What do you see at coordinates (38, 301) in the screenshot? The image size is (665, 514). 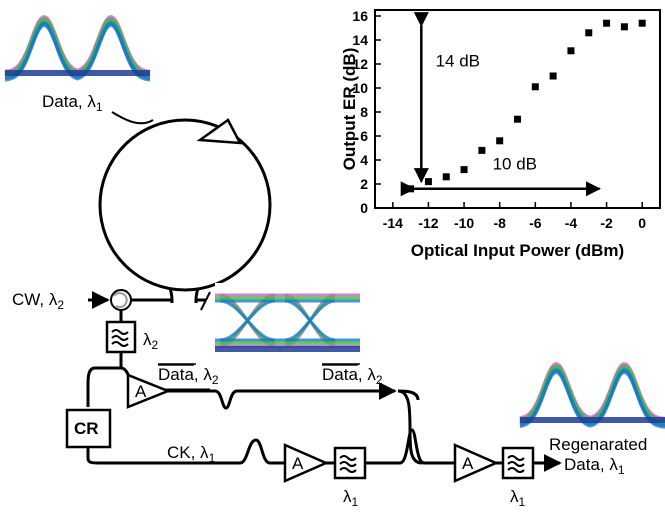 I see `cw-label: CW, λ2` at bounding box center [38, 301].